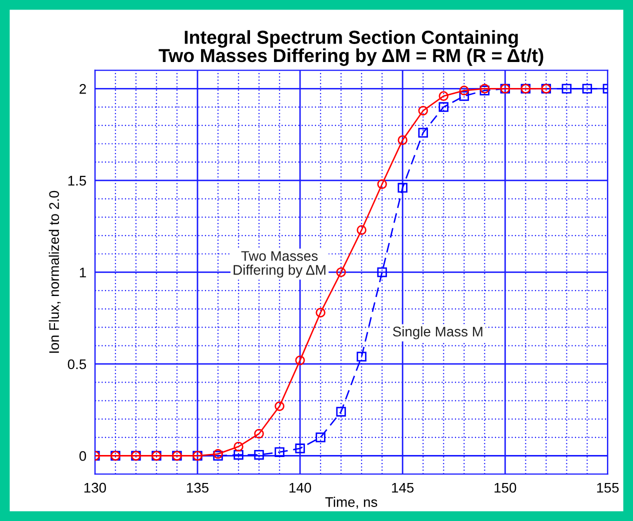  I want to click on y-tick-label: 1, so click(83, 273).